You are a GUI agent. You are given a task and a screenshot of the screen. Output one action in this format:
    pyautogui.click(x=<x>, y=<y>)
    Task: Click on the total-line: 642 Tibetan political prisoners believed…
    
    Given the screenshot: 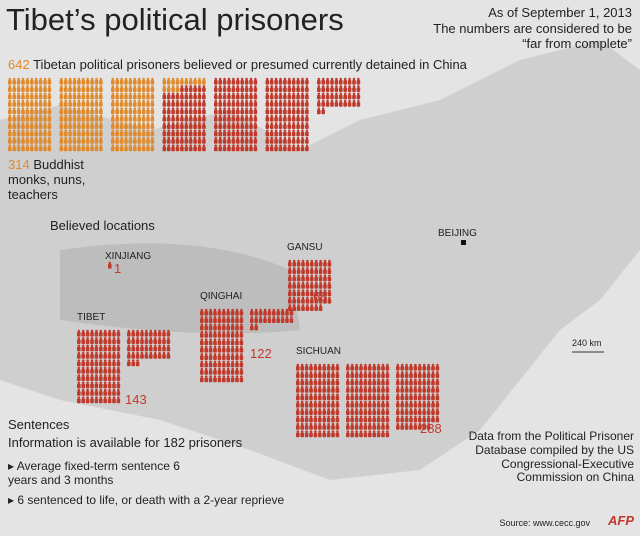 What is the action you would take?
    pyautogui.click(x=237, y=65)
    